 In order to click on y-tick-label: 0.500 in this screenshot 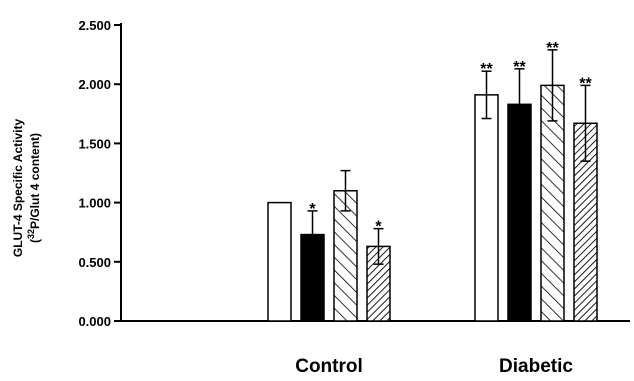, I will do `click(94, 262)`.